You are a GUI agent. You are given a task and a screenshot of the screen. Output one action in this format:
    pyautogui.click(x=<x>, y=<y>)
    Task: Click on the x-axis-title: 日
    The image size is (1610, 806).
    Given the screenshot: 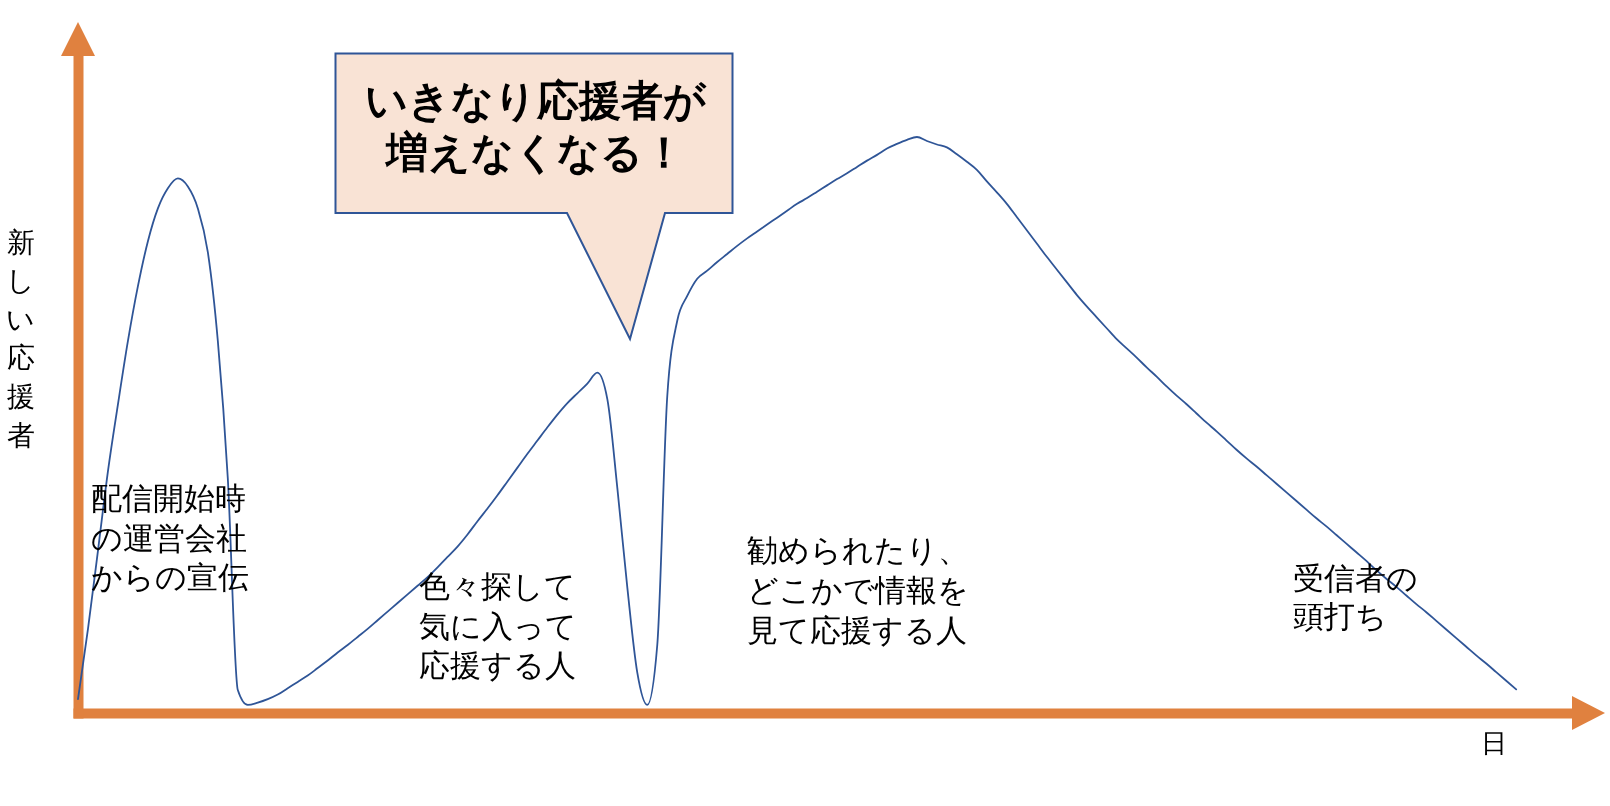 What is the action you would take?
    pyautogui.click(x=1493, y=742)
    